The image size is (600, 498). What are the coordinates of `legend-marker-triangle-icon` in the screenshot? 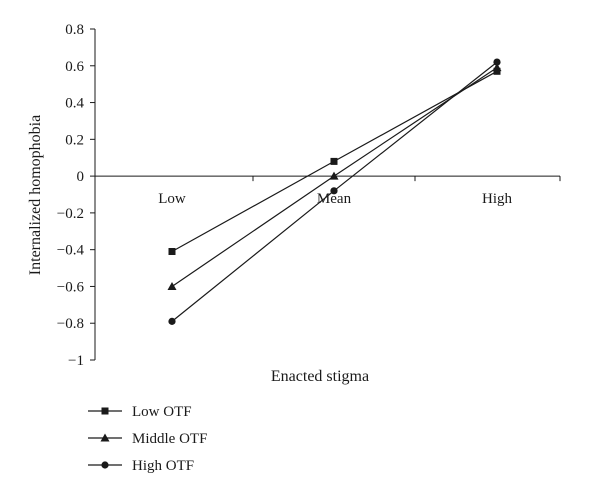 It's located at (105, 437).